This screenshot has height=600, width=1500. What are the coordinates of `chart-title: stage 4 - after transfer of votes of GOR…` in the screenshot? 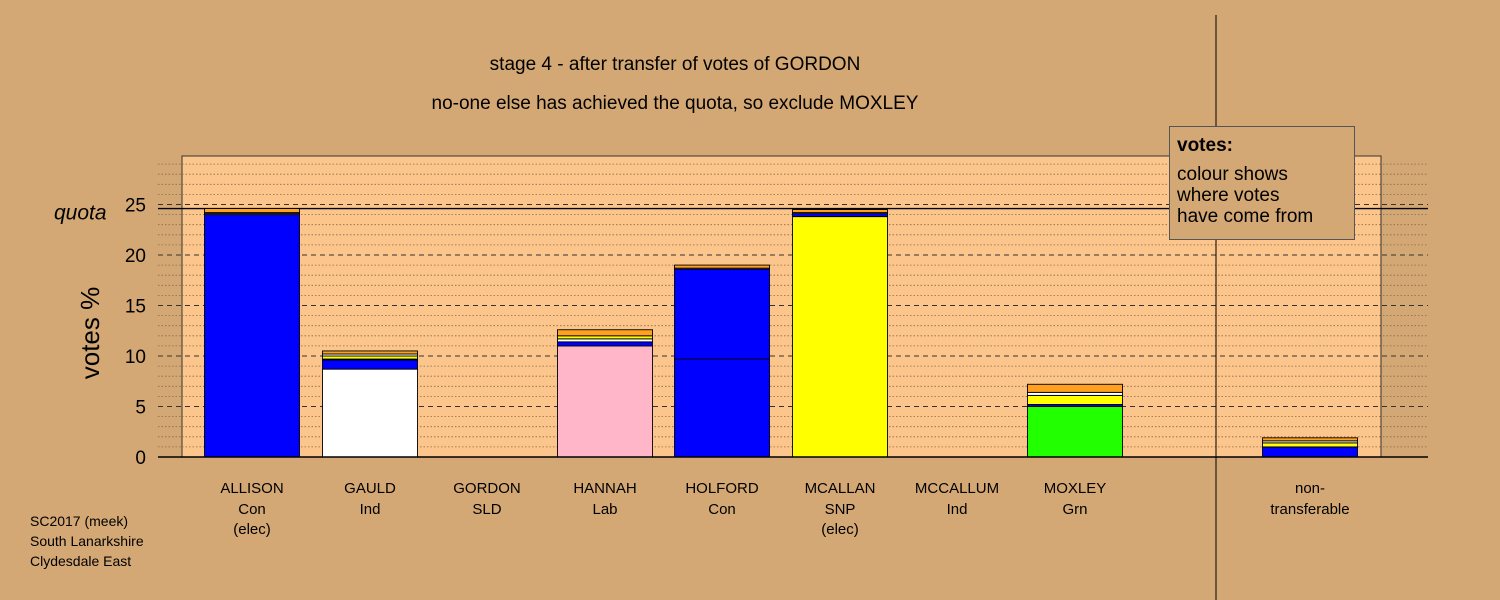 It's located at (675, 64).